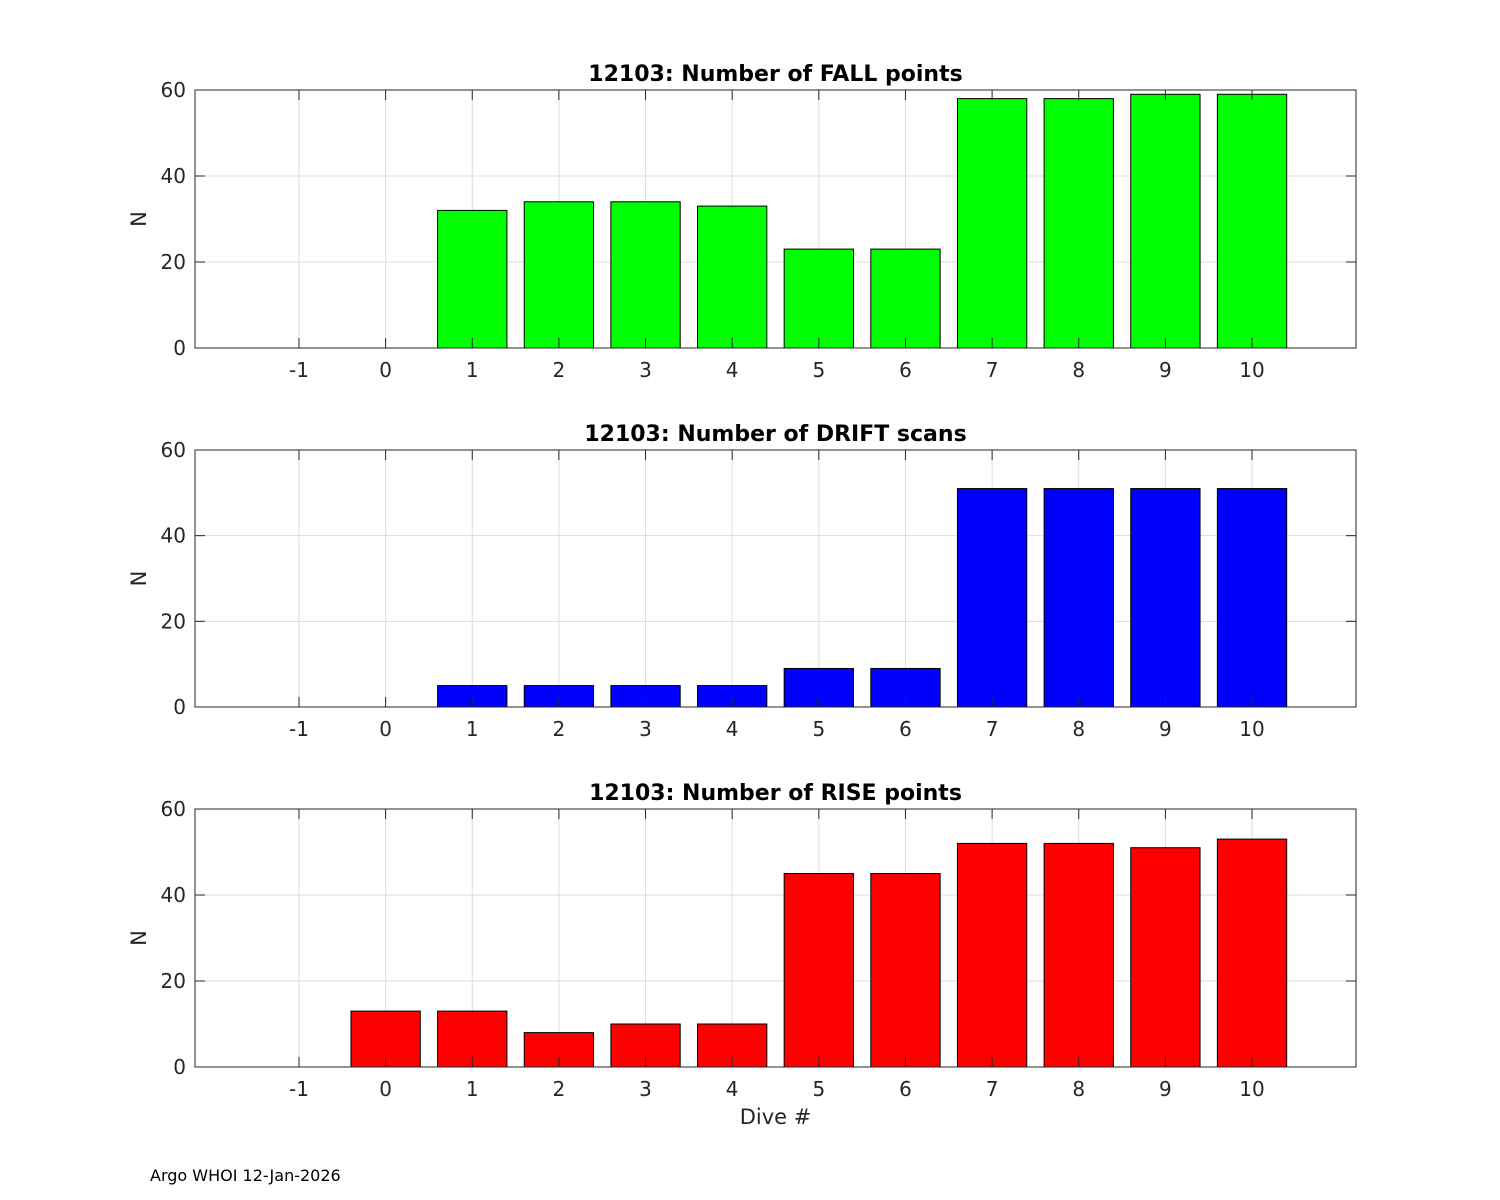 This screenshot has height=1200, width=1500. What do you see at coordinates (245, 1175) in the screenshot?
I see `footer-credit: Argo WHOI 12-Jan-2026` at bounding box center [245, 1175].